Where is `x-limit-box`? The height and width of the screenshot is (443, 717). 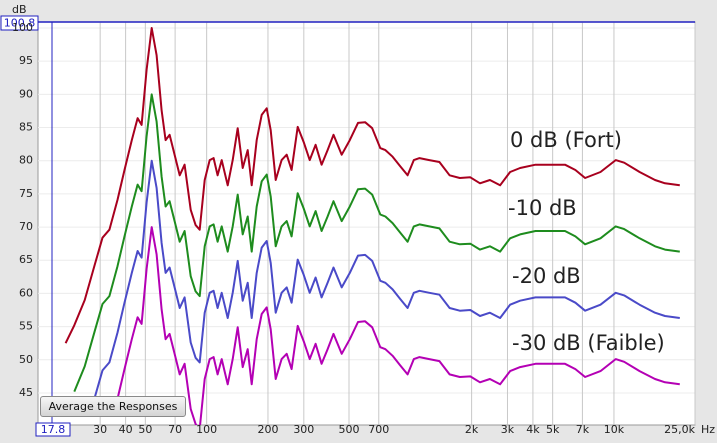
x-limit-box is located at coordinates (53, 429).